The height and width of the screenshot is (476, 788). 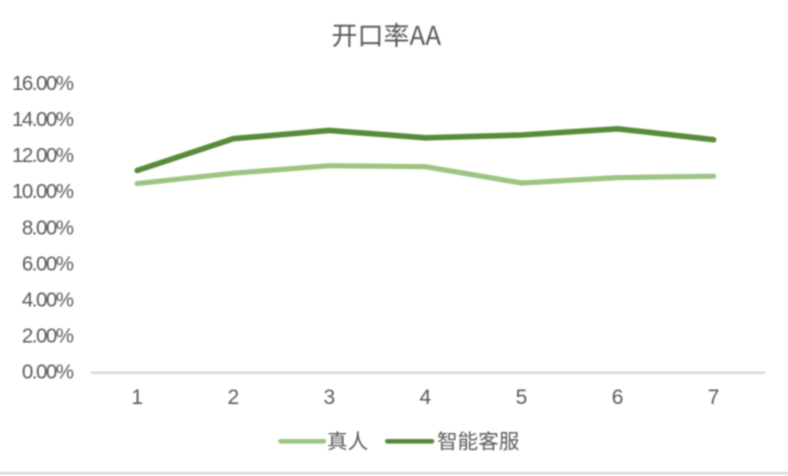 I want to click on svg-text: 6, so click(x=618, y=397).